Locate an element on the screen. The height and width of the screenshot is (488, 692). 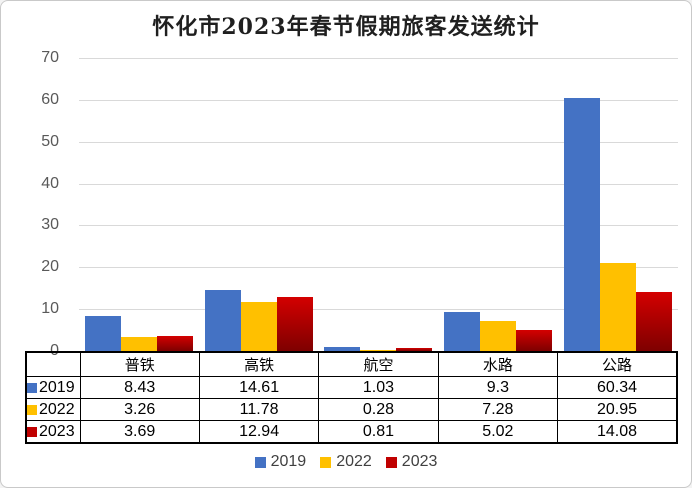
value-cell: 11.78 is located at coordinates (259, 409).